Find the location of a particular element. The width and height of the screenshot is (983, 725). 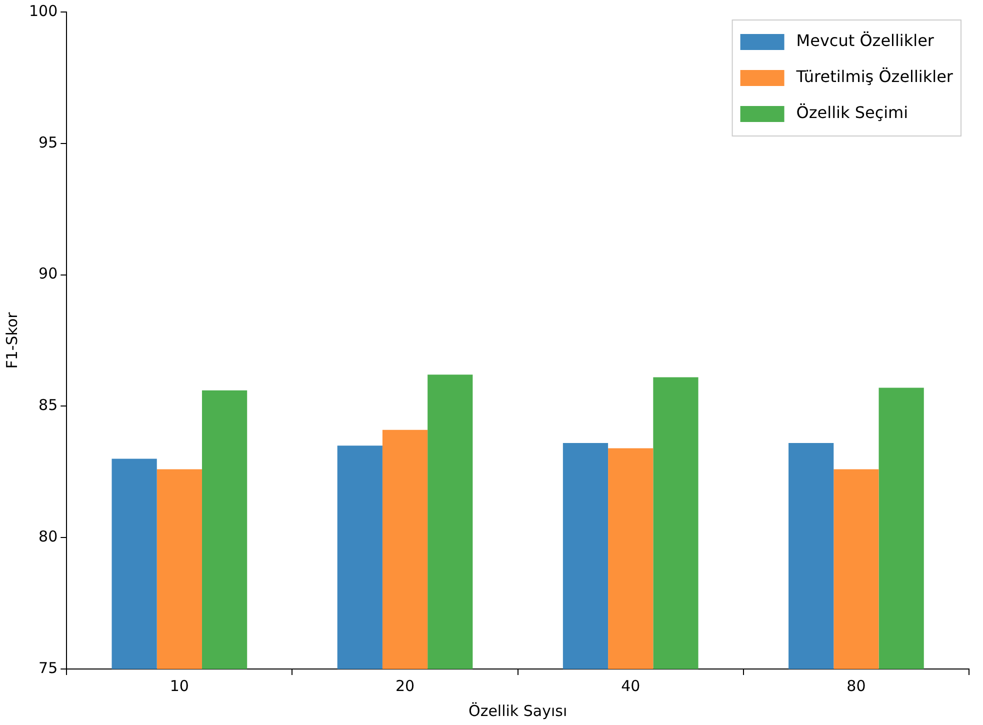

x-tick-label: 40 is located at coordinates (630, 685).